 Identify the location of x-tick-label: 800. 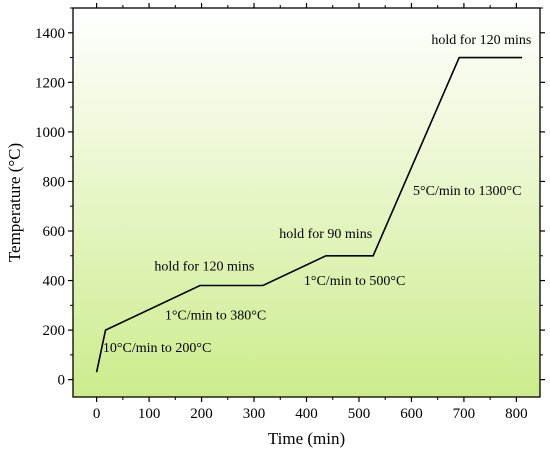
(516, 414).